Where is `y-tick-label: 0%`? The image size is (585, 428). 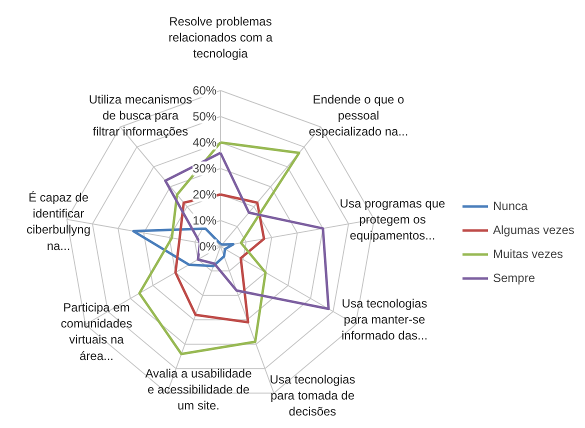 y-tick-label: 0% is located at coordinates (208, 247).